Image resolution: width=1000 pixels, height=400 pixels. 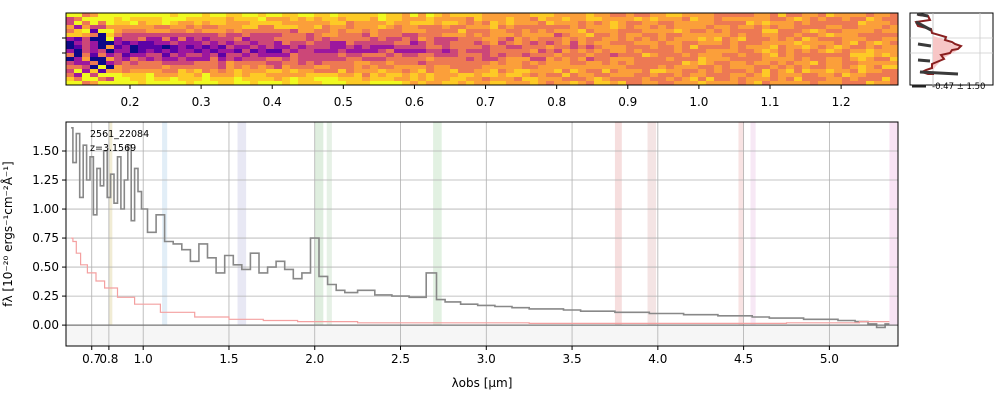 What do you see at coordinates (414, 102) in the screenshot?
I see `heatmap-x-tick-label: 0.6` at bounding box center [414, 102].